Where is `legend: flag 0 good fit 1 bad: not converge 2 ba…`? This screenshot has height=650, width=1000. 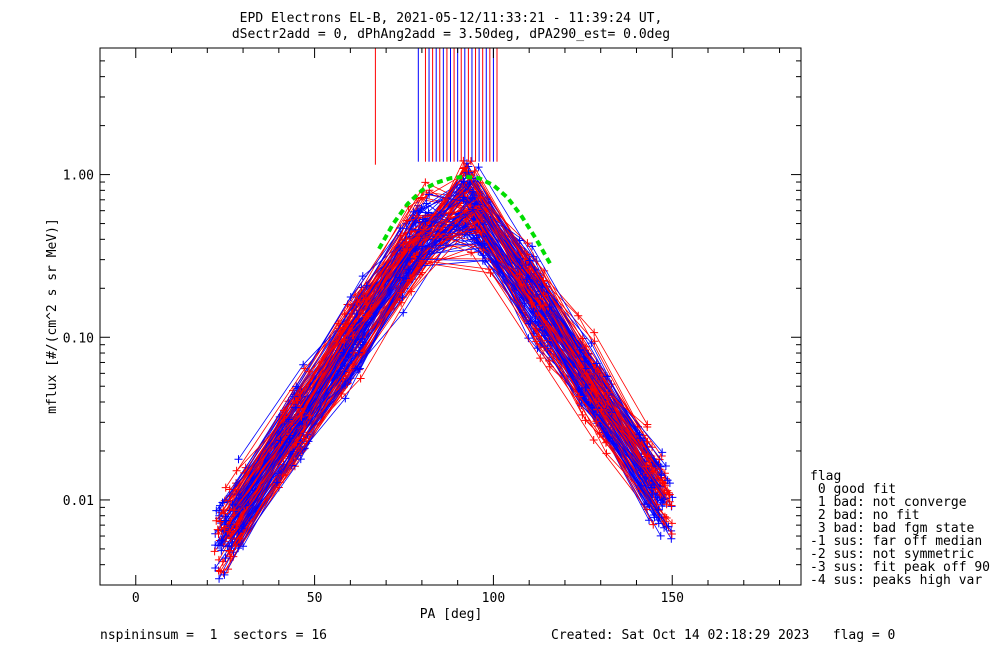
legend: flag 0 good fit 1 bad: not converge 2 ba… is located at coordinates (900, 528).